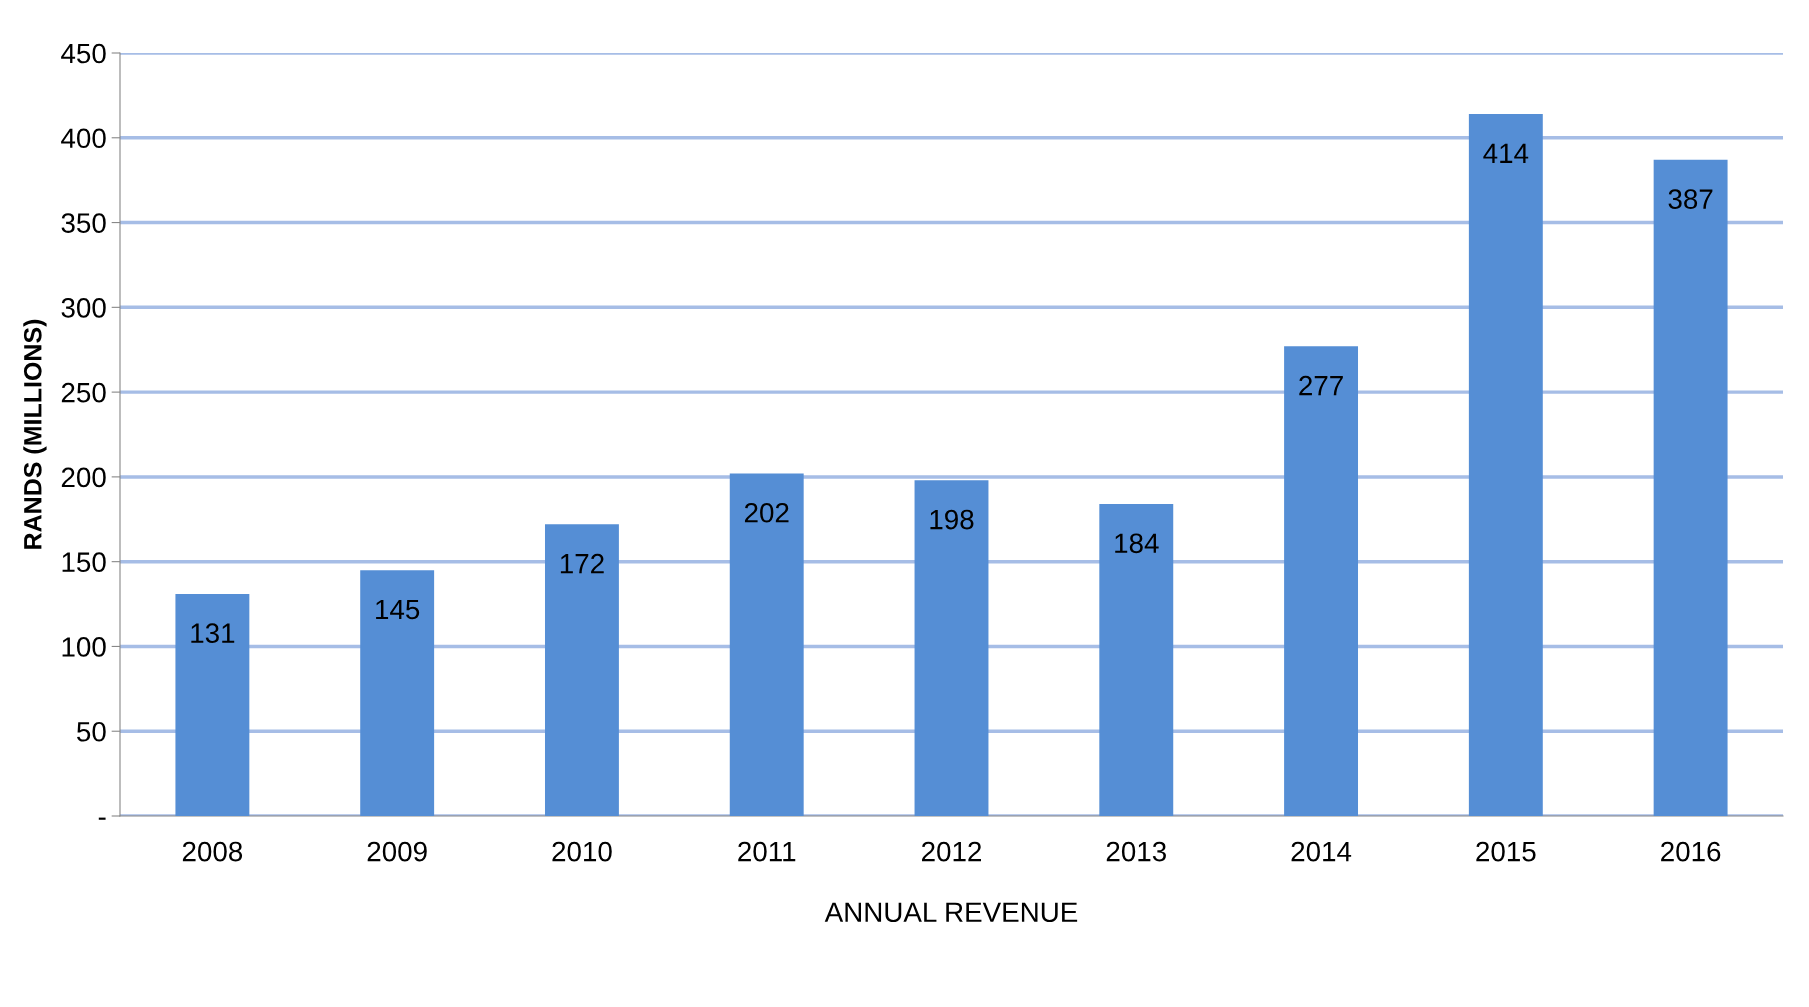 This screenshot has height=1007, width=1809. Describe the element at coordinates (951, 912) in the screenshot. I see `x-axis-title: ANNUAL REVENUE` at that location.